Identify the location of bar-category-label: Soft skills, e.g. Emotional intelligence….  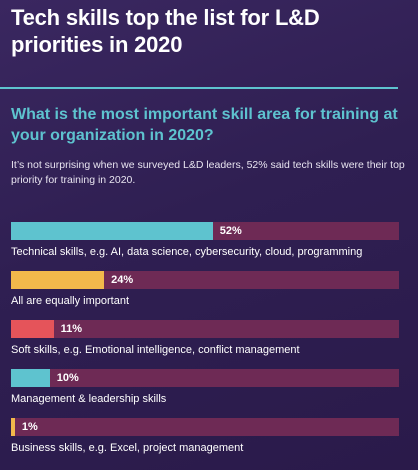
(155, 350).